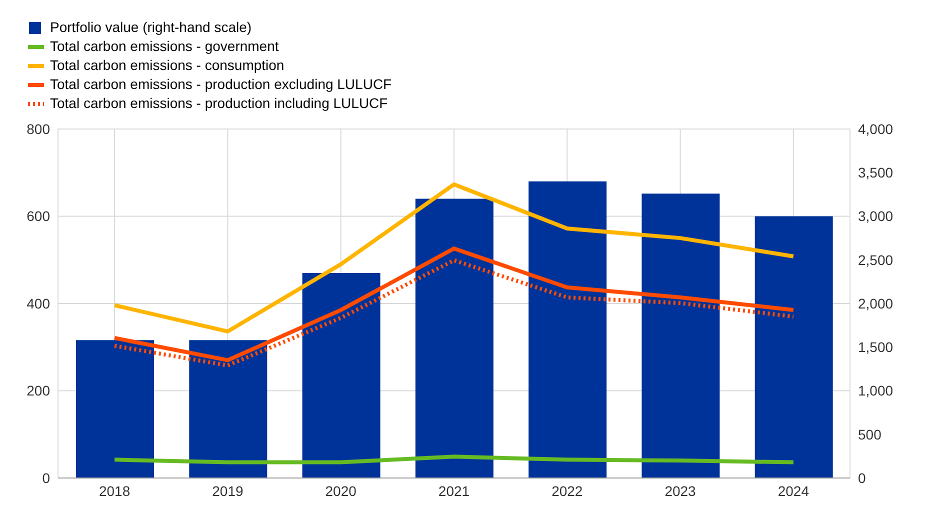 The width and height of the screenshot is (928, 525). I want to click on x-tick-label: 2021, so click(454, 490).